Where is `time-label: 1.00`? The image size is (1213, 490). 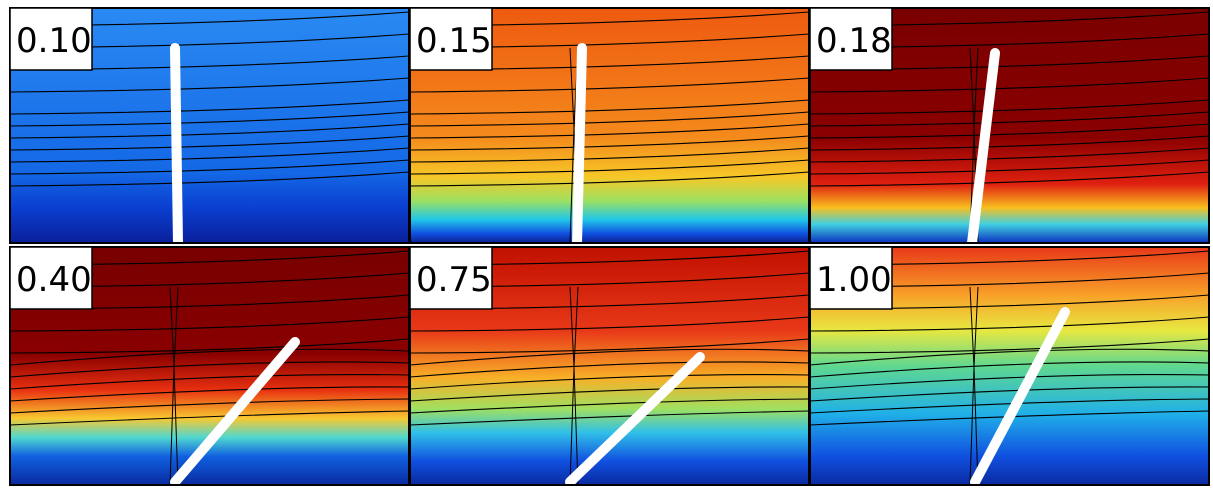
time-label: 1.00 is located at coordinates (854, 280).